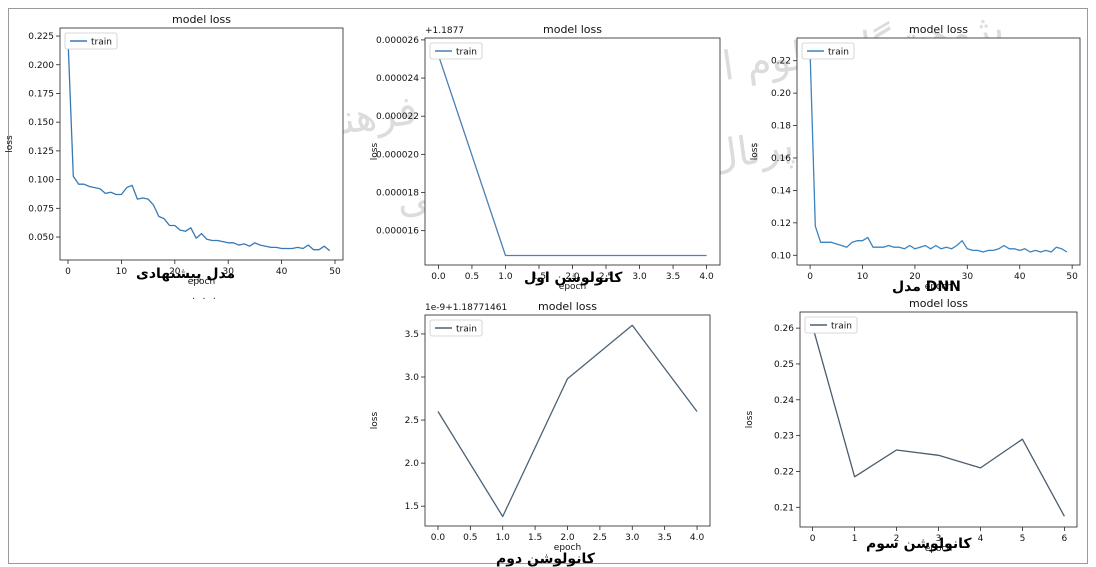 The width and height of the screenshot is (1096, 567). Describe the element at coordinates (897, 539) in the screenshot. I see `x-tick-label: 2` at that location.